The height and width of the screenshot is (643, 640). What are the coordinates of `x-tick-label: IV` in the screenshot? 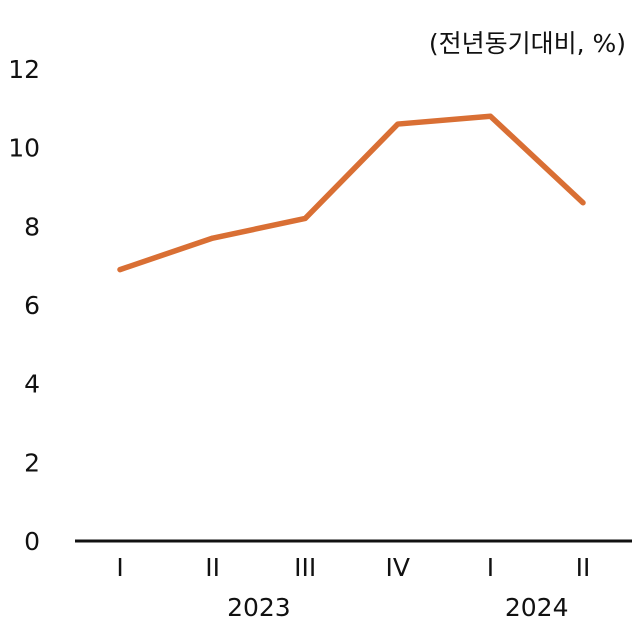 It's located at (398, 567).